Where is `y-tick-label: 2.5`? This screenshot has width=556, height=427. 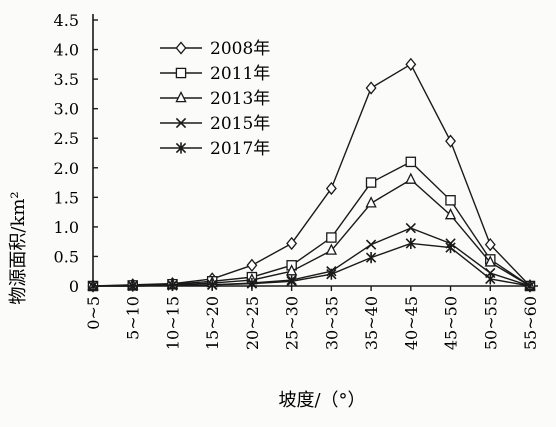 y-tick-label: 2.5 is located at coordinates (66, 138).